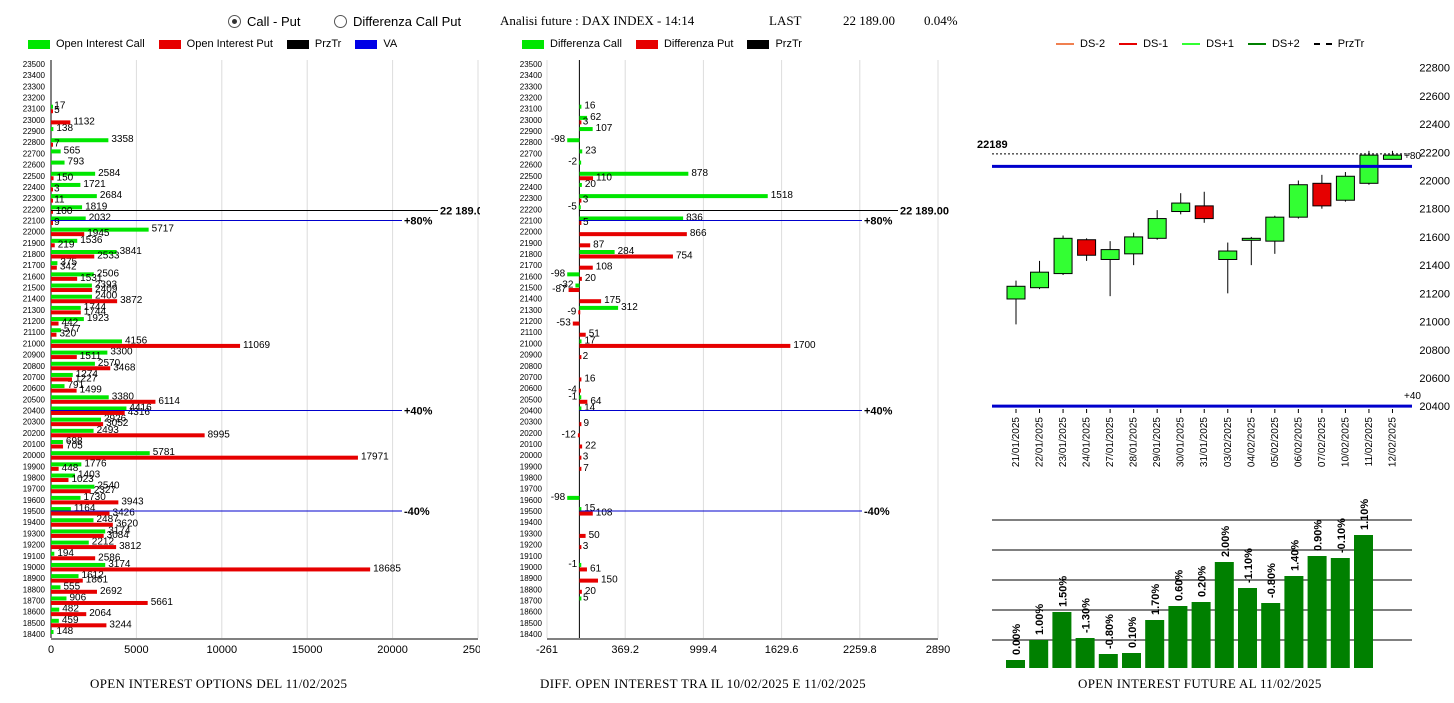  Describe the element at coordinates (531, 98) in the screenshot. I see `strike-label: 23200` at that location.